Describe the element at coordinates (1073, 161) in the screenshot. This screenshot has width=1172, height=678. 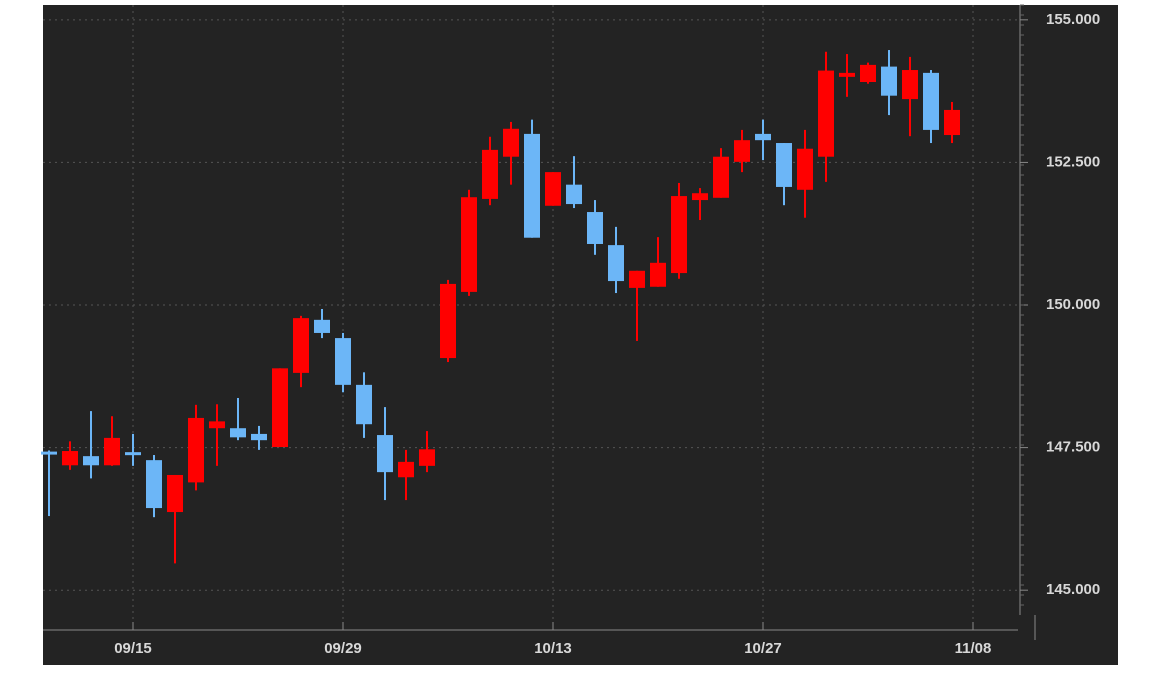
I see `y-tick-label: 152.500` at that location.